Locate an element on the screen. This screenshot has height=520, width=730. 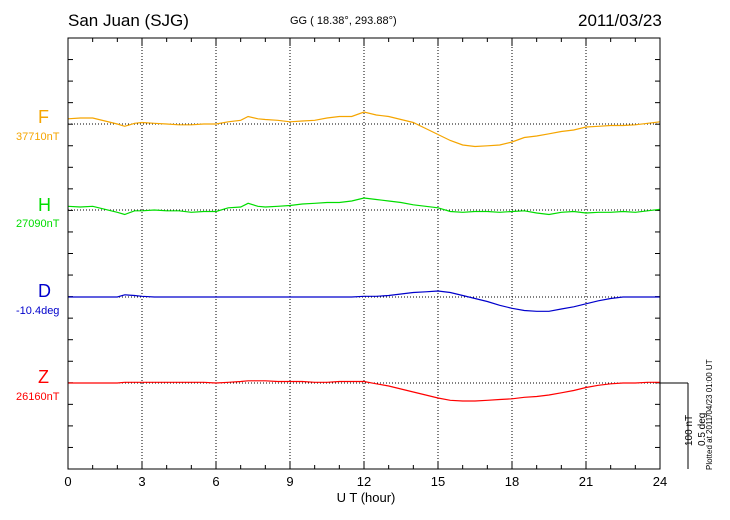
x-axis-label: U T (hour) is located at coordinates (366, 497).